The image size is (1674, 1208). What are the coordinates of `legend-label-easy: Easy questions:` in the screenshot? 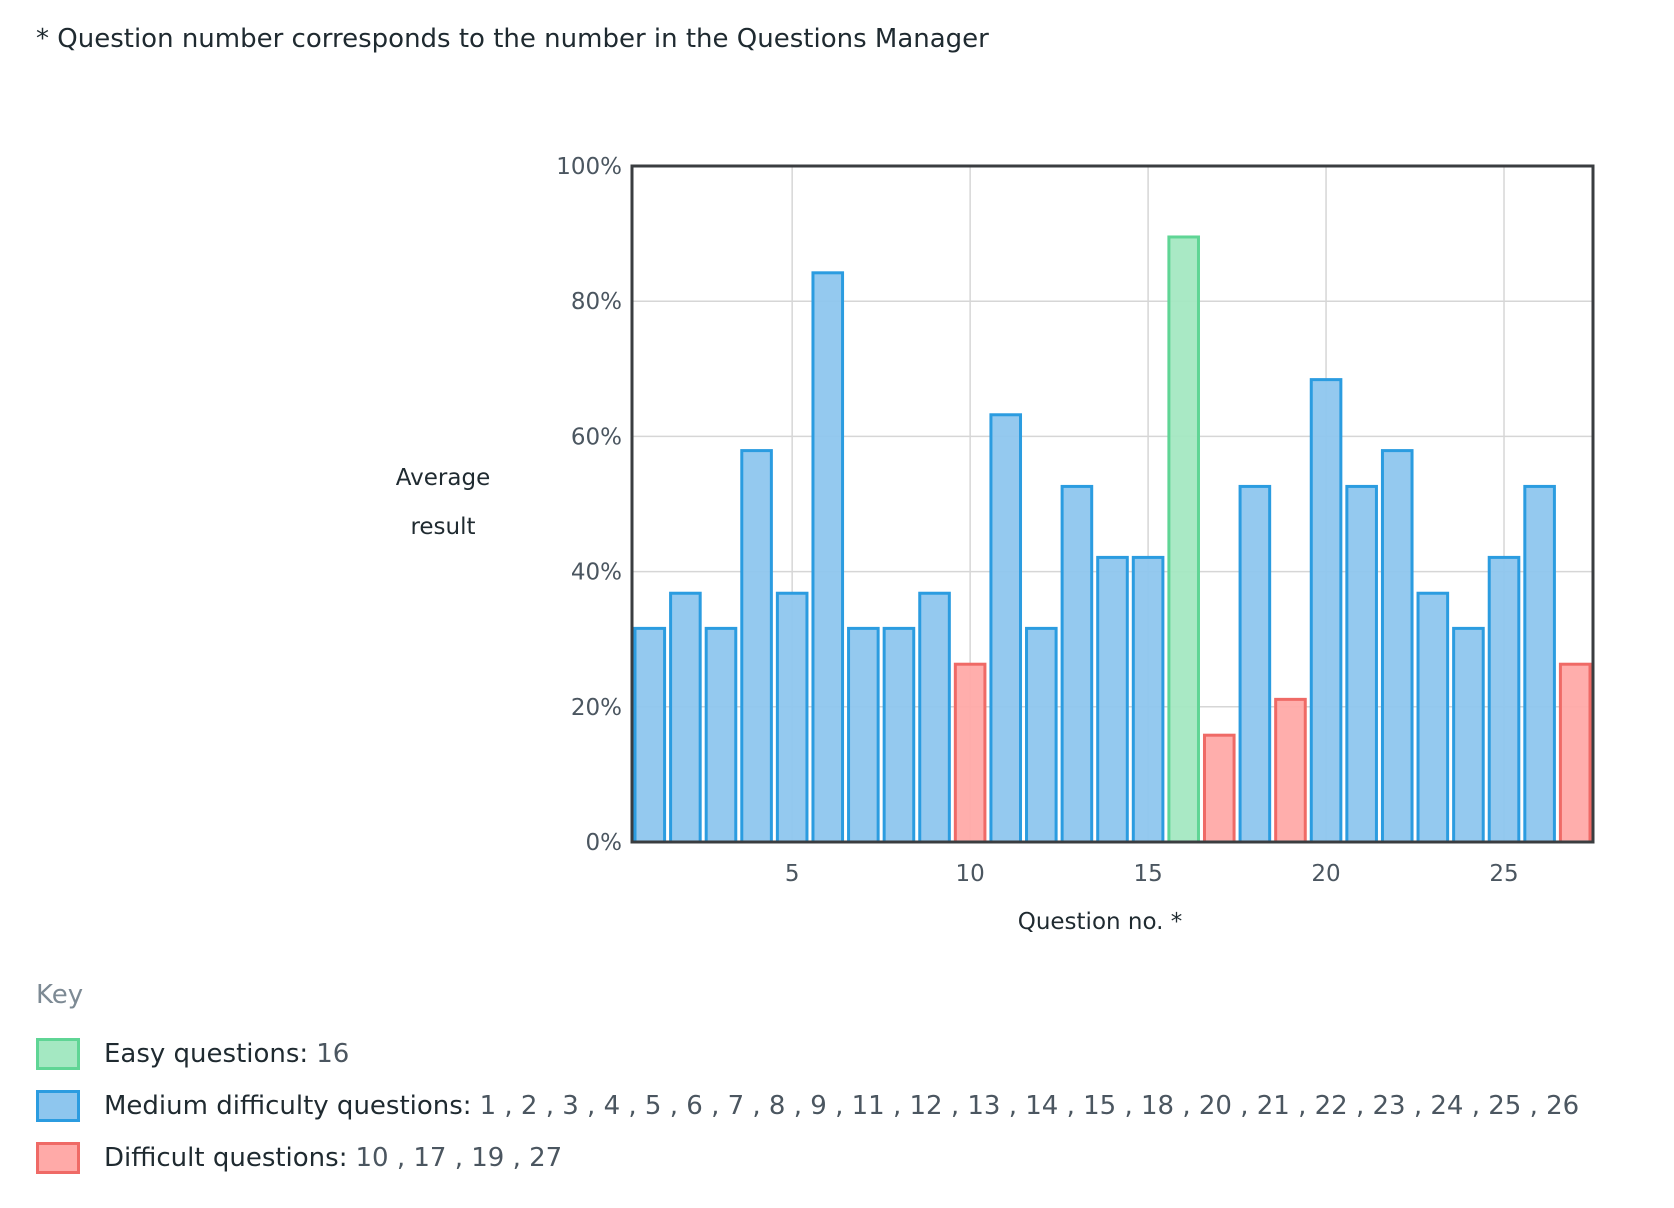 It's located at (206, 1054).